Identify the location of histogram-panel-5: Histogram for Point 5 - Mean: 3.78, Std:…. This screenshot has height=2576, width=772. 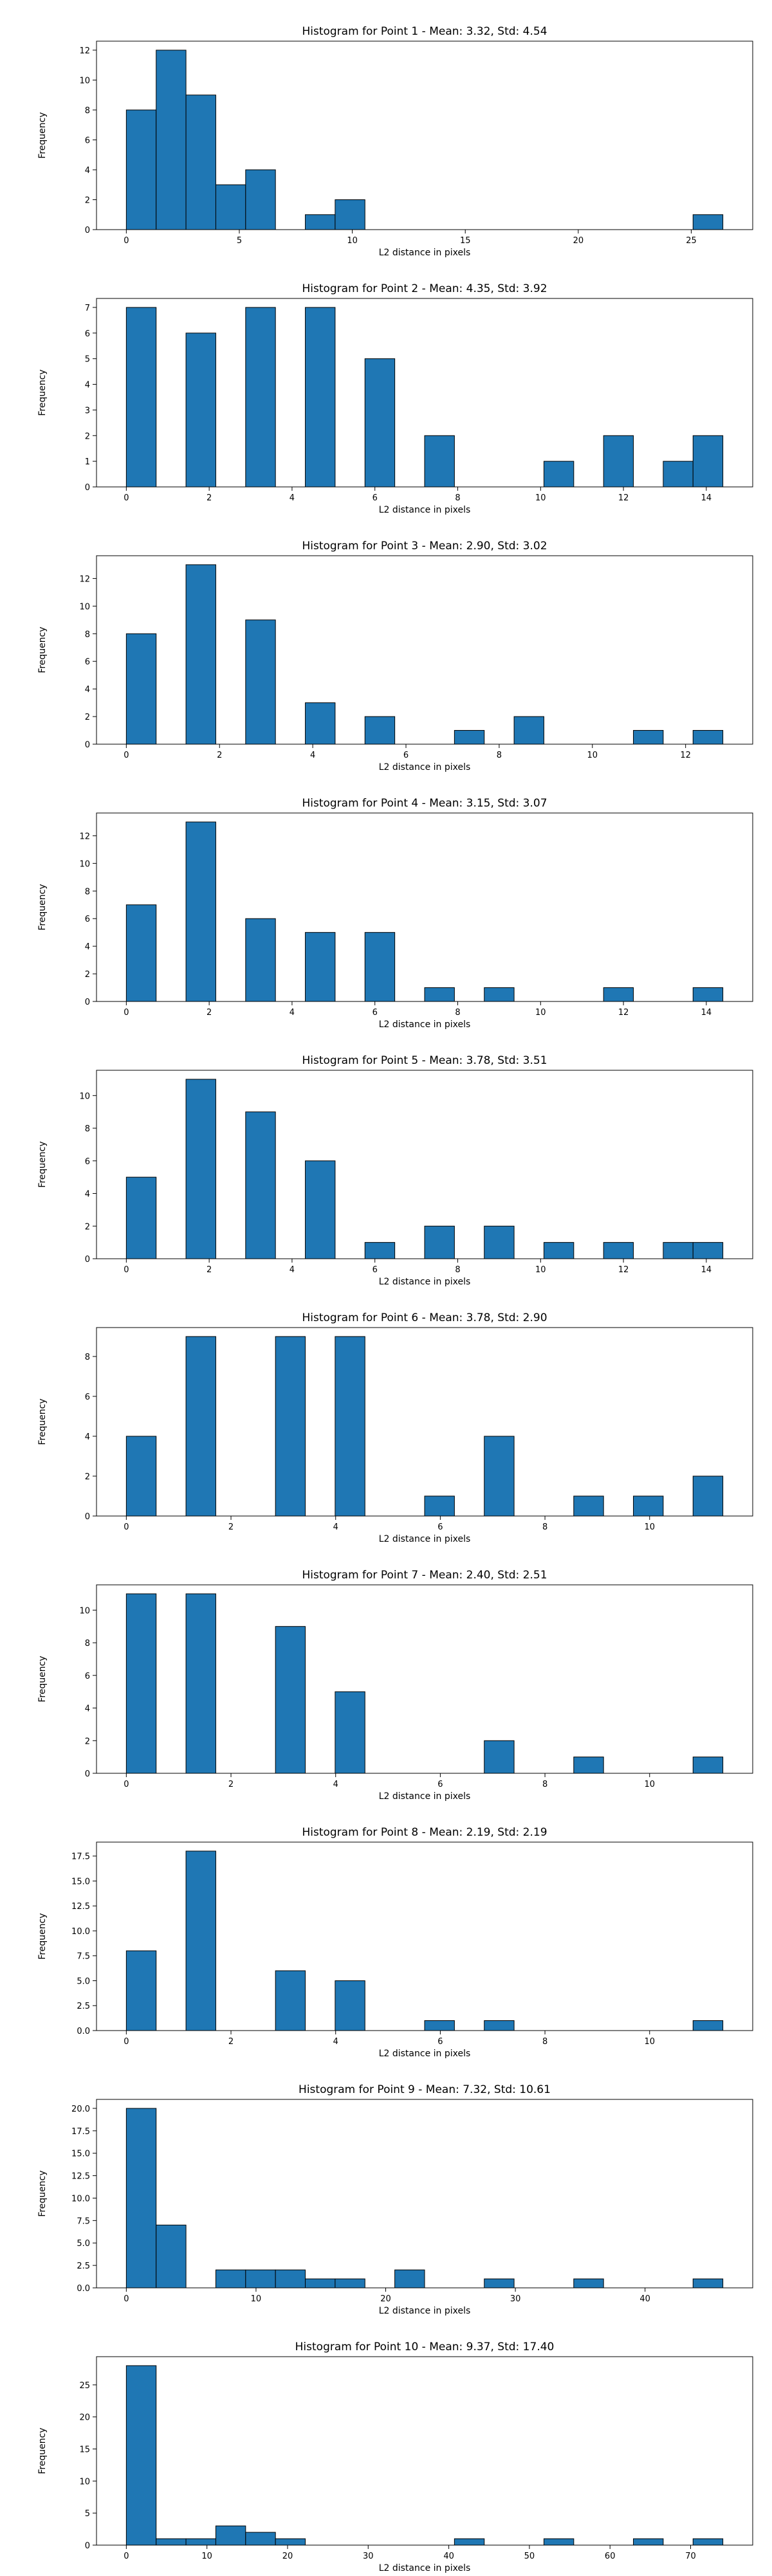
(395, 1170).